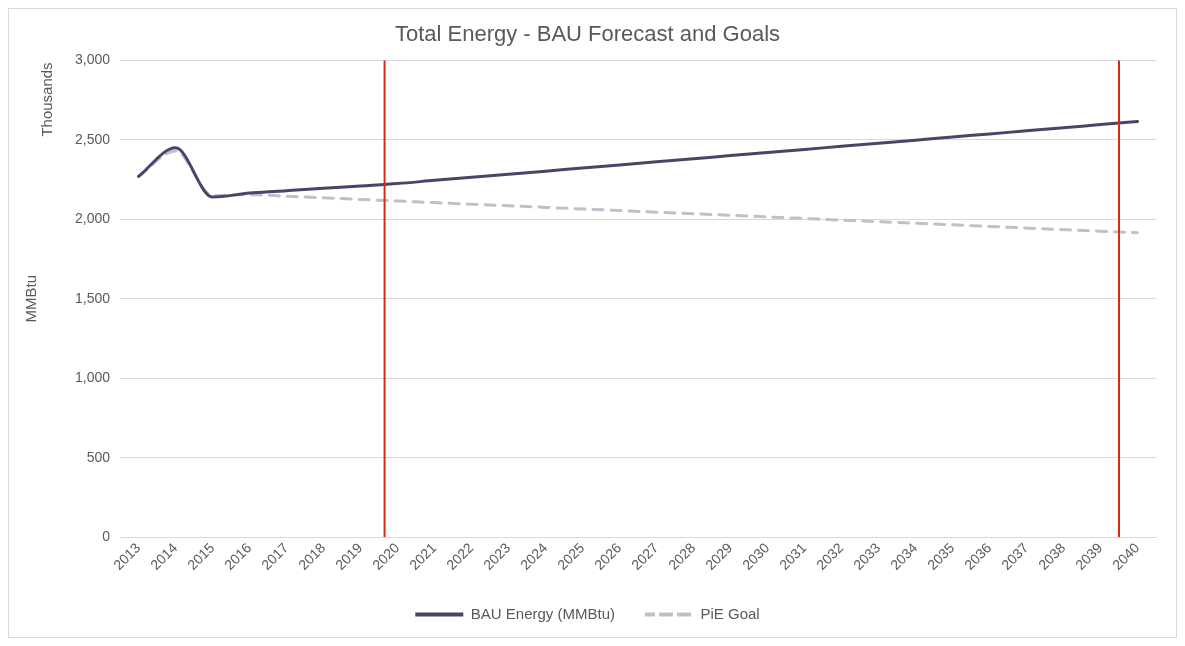  I want to click on y-axis-title: MMBtu, so click(31, 298).